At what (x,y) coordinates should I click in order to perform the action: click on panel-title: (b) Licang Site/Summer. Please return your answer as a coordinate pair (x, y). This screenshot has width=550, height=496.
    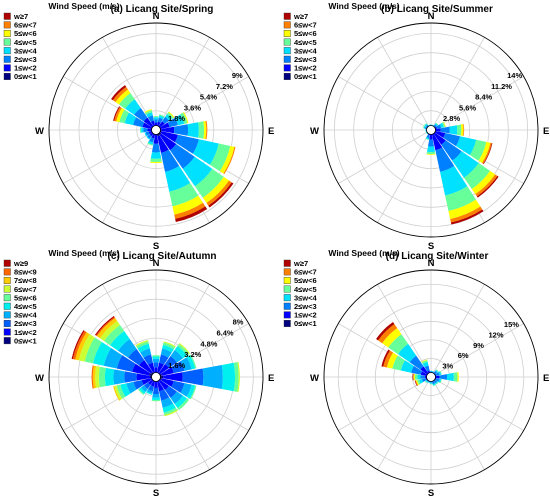
    Looking at the image, I should click on (437, 9).